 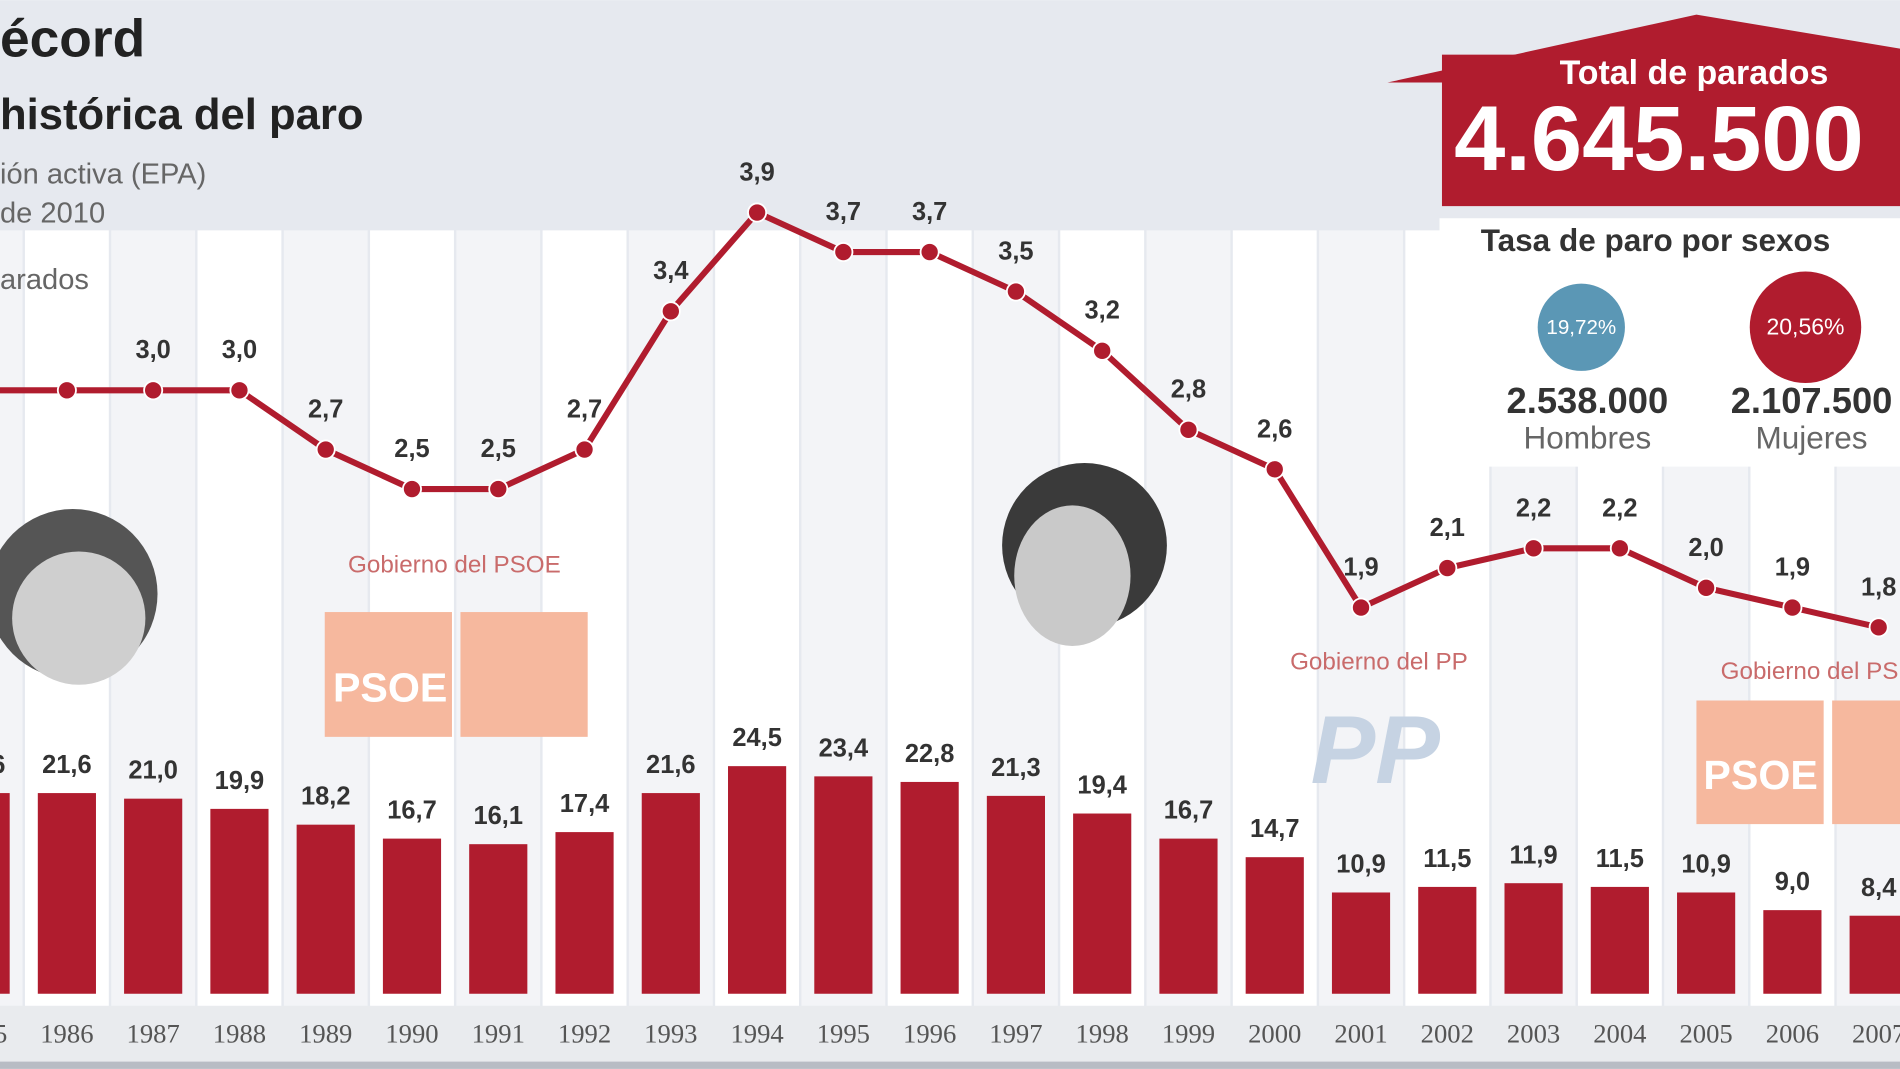 I want to click on x-tick-label: 1997, so click(x=1015, y=1033).